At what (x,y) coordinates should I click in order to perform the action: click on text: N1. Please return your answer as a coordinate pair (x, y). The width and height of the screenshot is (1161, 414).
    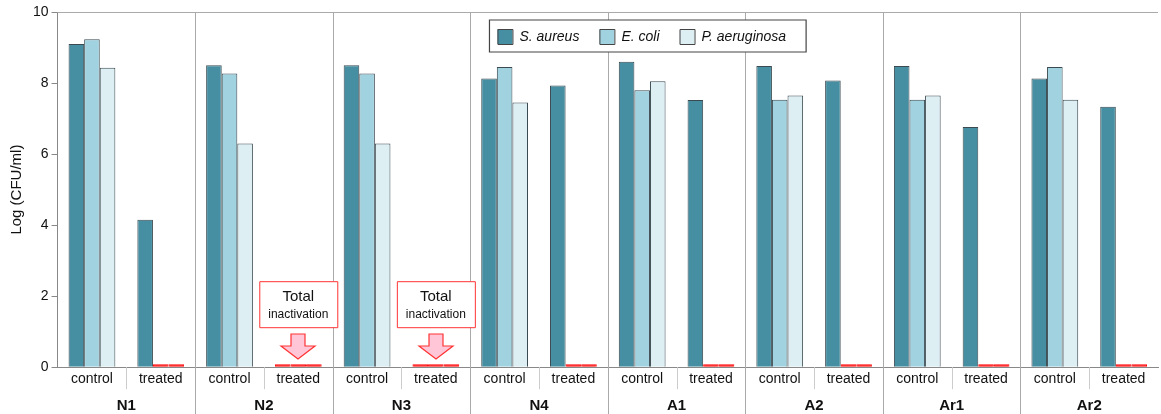
    Looking at the image, I should click on (126, 404).